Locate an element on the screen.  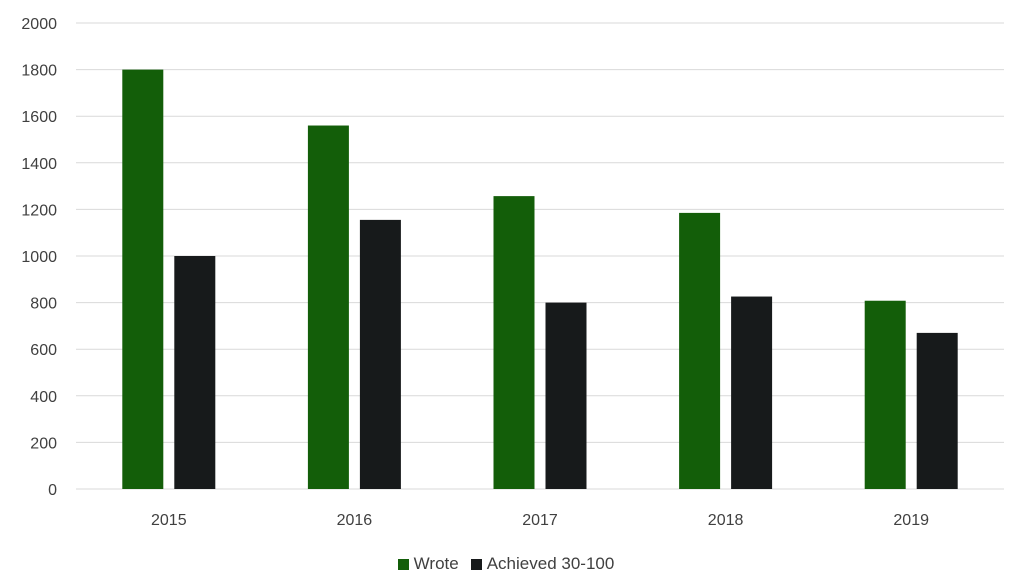
bar-wrote-2015 is located at coordinates (143, 279).